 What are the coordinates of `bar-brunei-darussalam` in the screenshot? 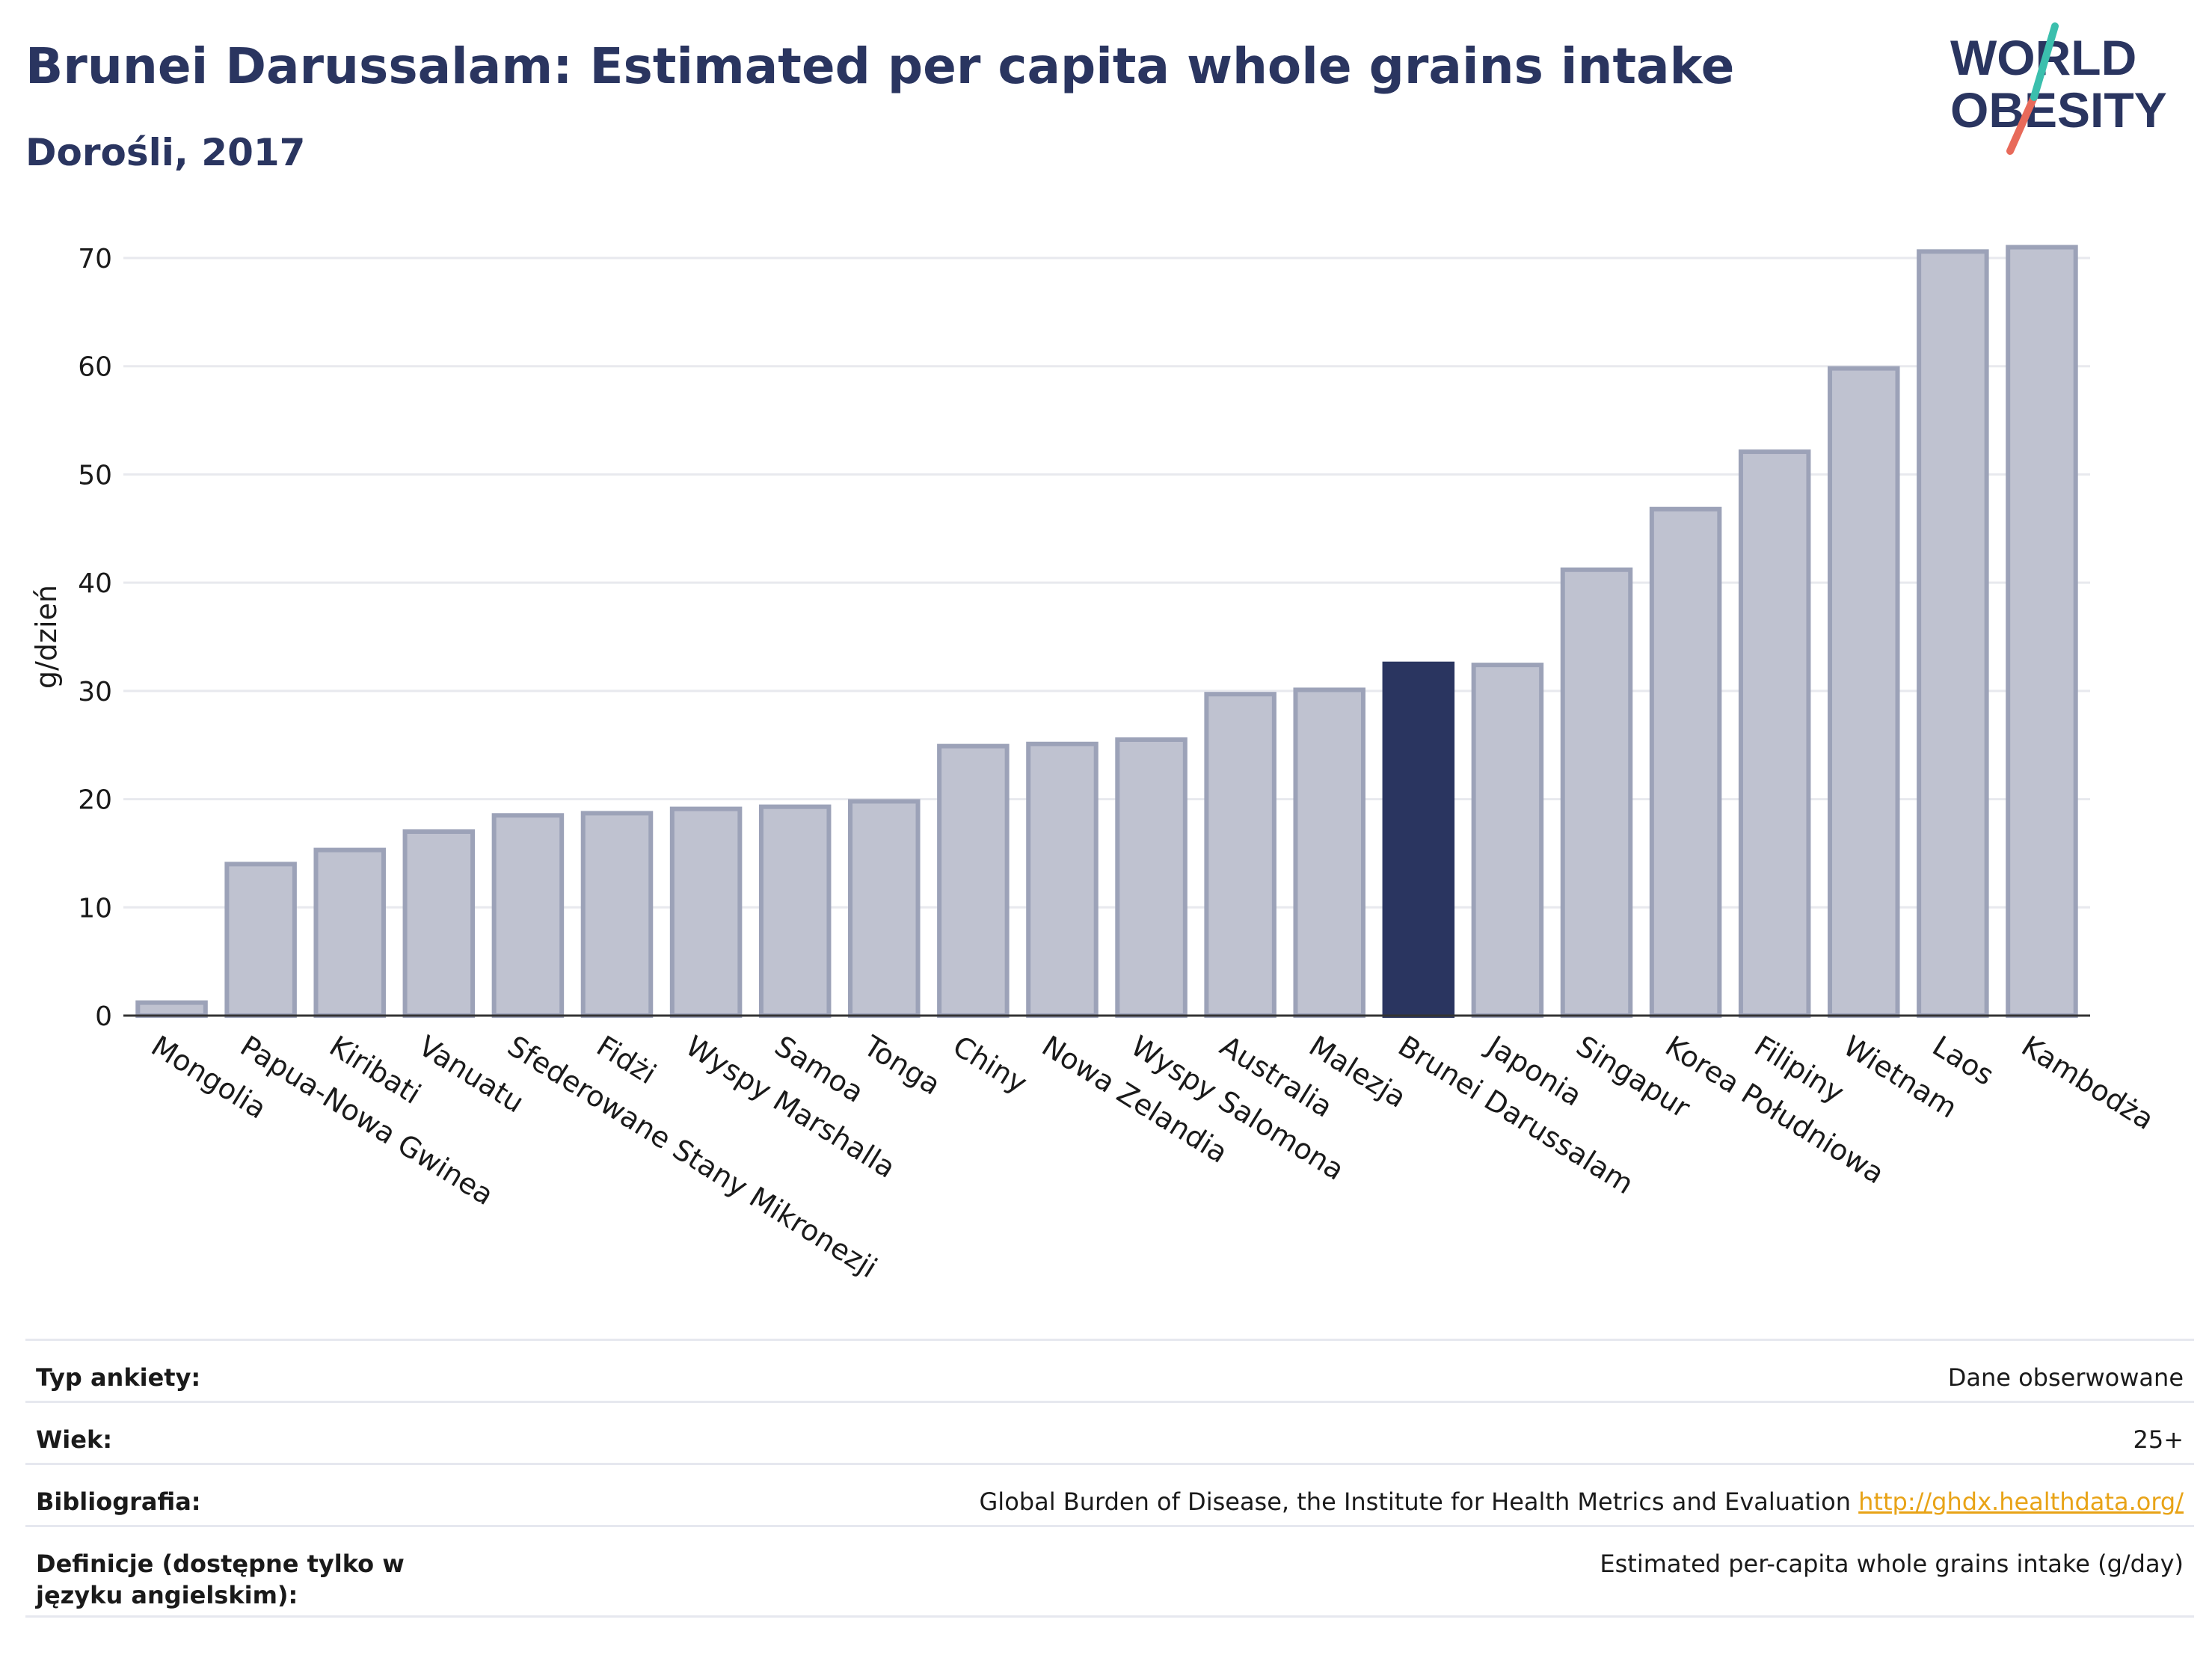 It's located at (1418, 840).